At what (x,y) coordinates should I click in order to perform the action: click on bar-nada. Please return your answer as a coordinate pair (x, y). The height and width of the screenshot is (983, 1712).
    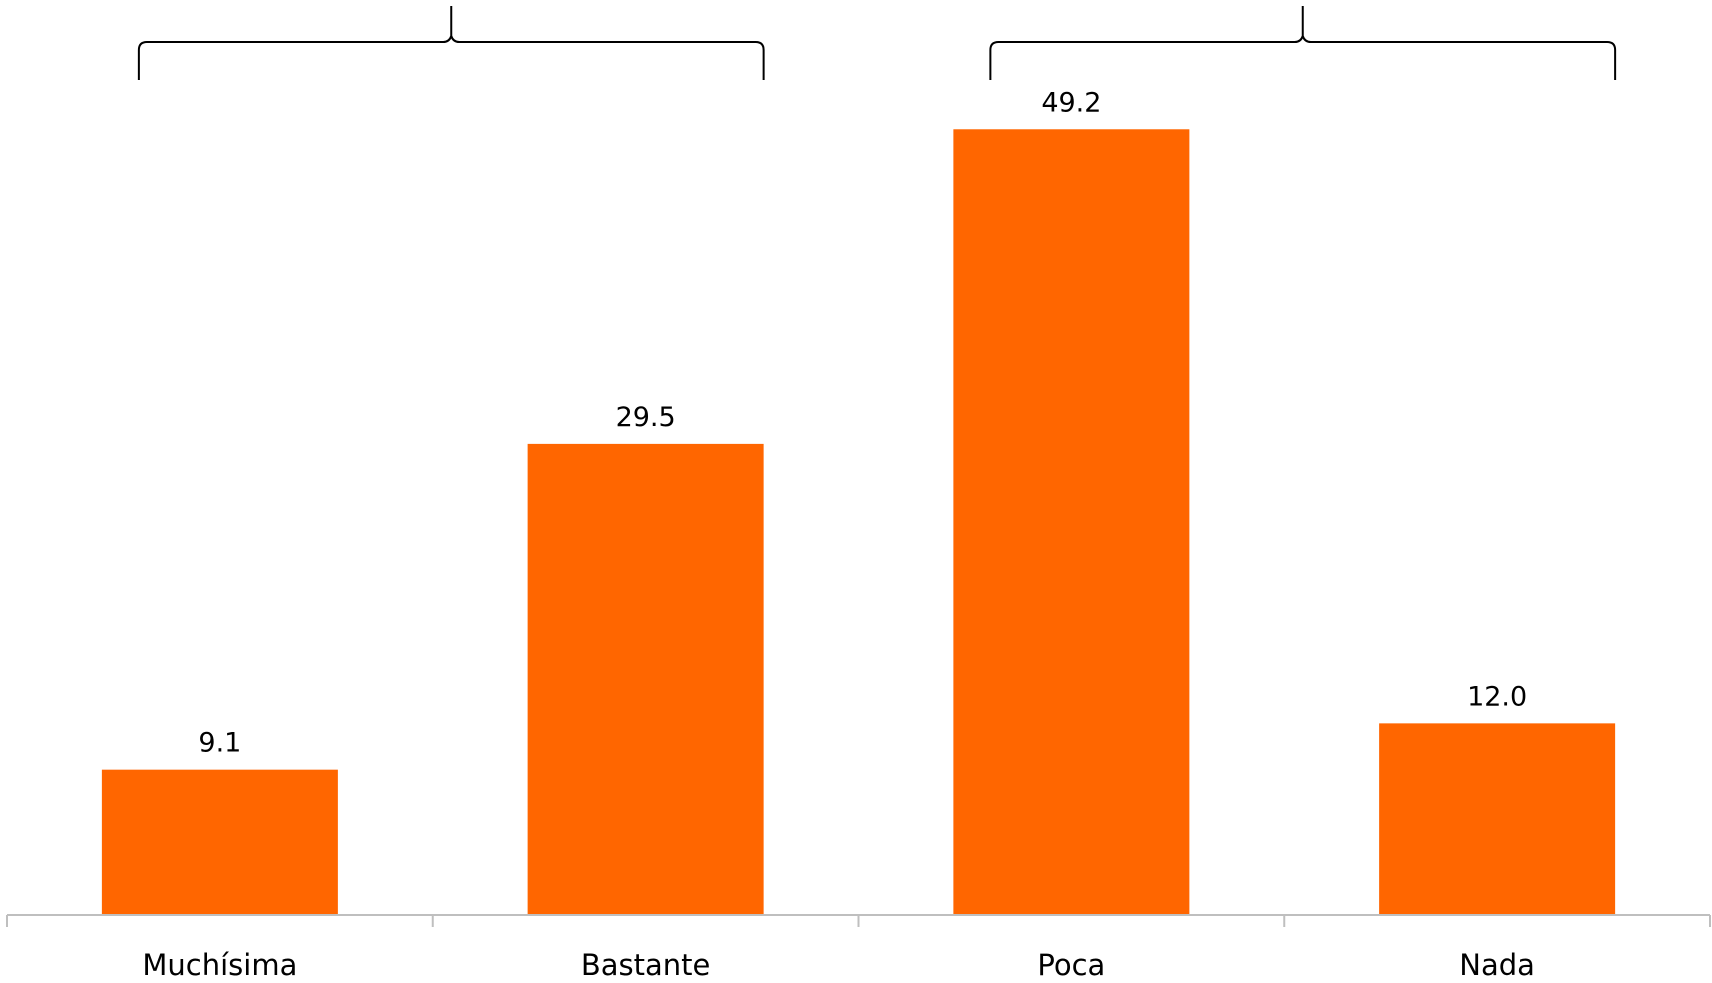
    Looking at the image, I should click on (1497, 819).